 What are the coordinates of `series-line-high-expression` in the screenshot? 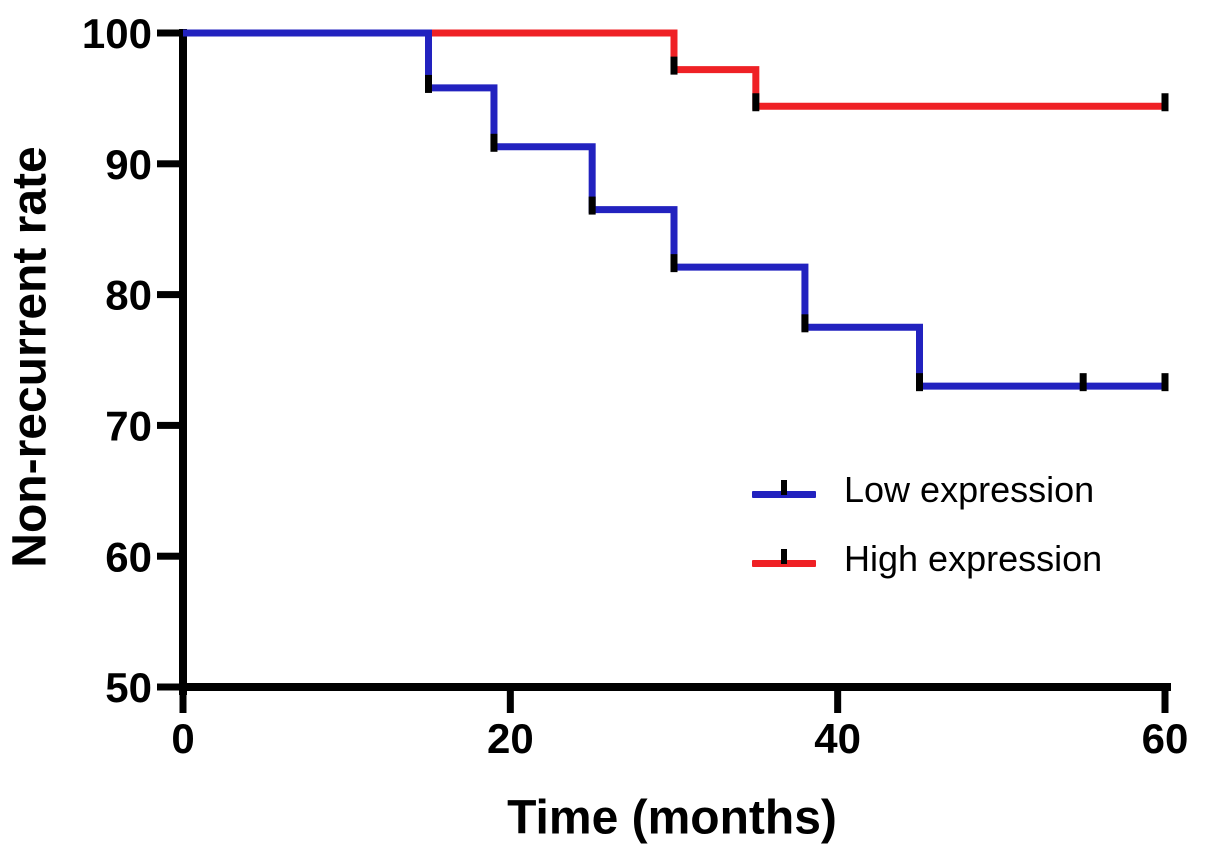 It's located at (674, 69).